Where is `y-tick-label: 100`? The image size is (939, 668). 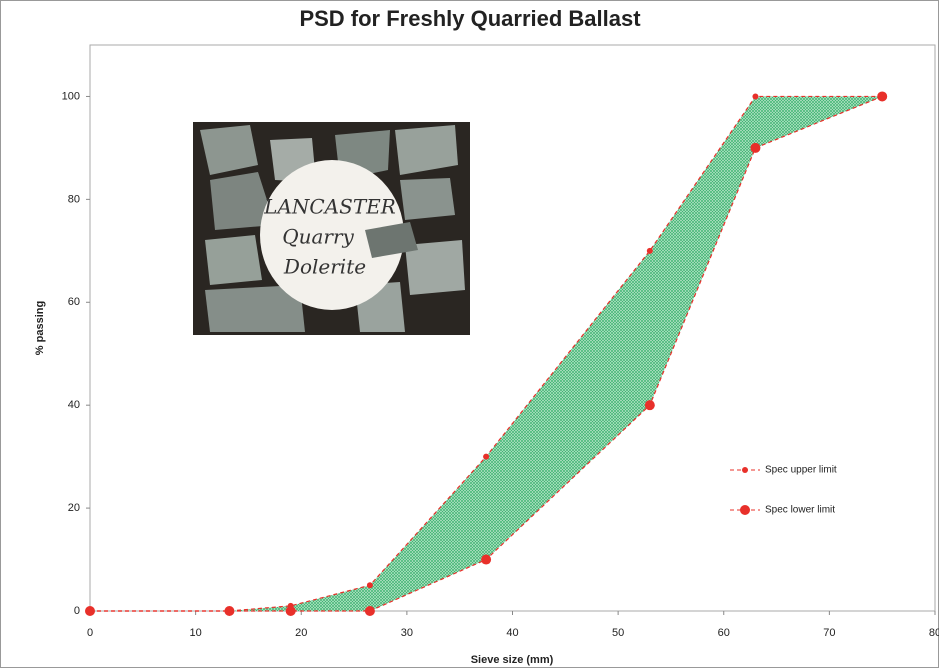
y-tick-label: 100 is located at coordinates (71, 96).